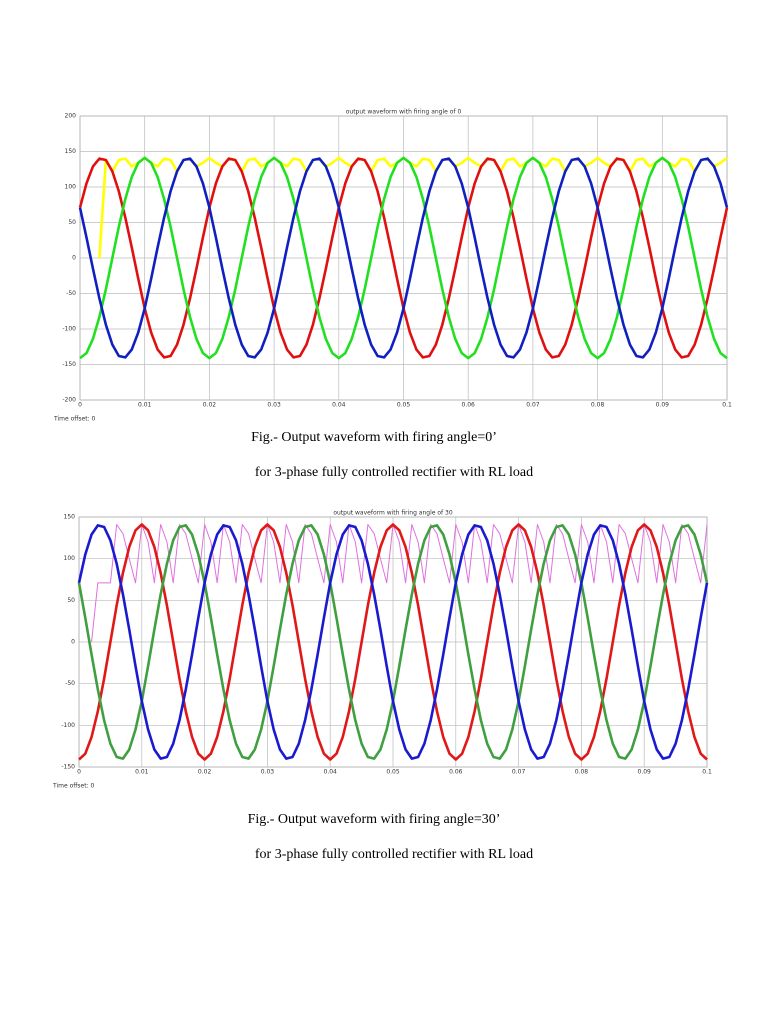 The image size is (768, 1024). What do you see at coordinates (404, 112) in the screenshot?
I see `chart-title: output waveform with firing angle of 0` at bounding box center [404, 112].